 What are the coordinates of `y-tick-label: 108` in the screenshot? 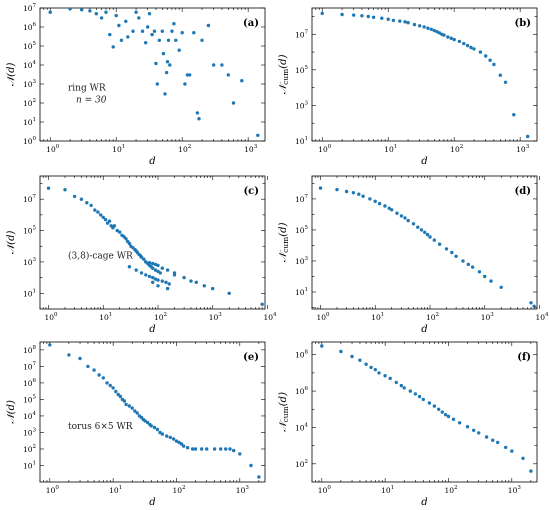 It's located at (30, 350).